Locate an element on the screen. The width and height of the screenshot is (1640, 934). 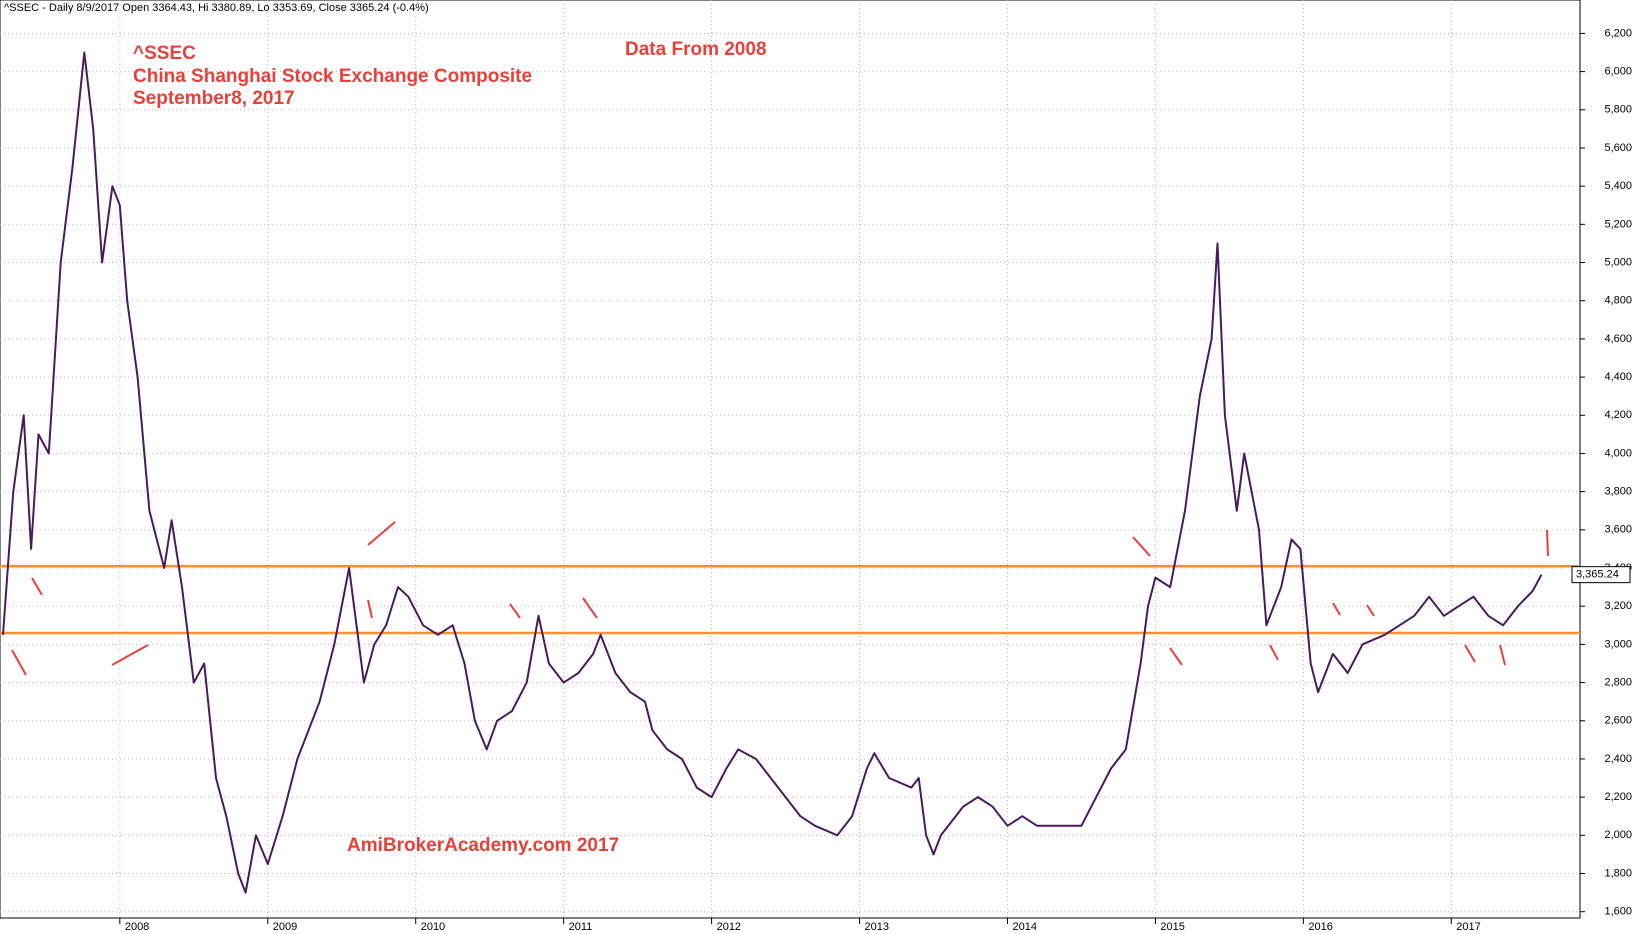
y-tick-label: 2,800 is located at coordinates (1618, 682).